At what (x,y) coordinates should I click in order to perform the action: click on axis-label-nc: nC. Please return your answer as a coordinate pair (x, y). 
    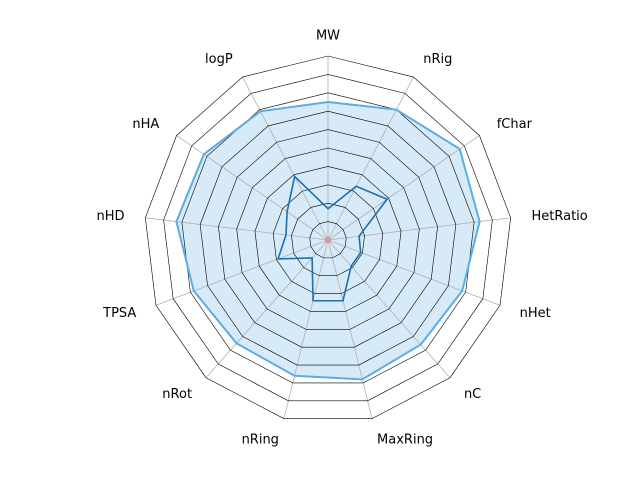
    Looking at the image, I should click on (472, 394).